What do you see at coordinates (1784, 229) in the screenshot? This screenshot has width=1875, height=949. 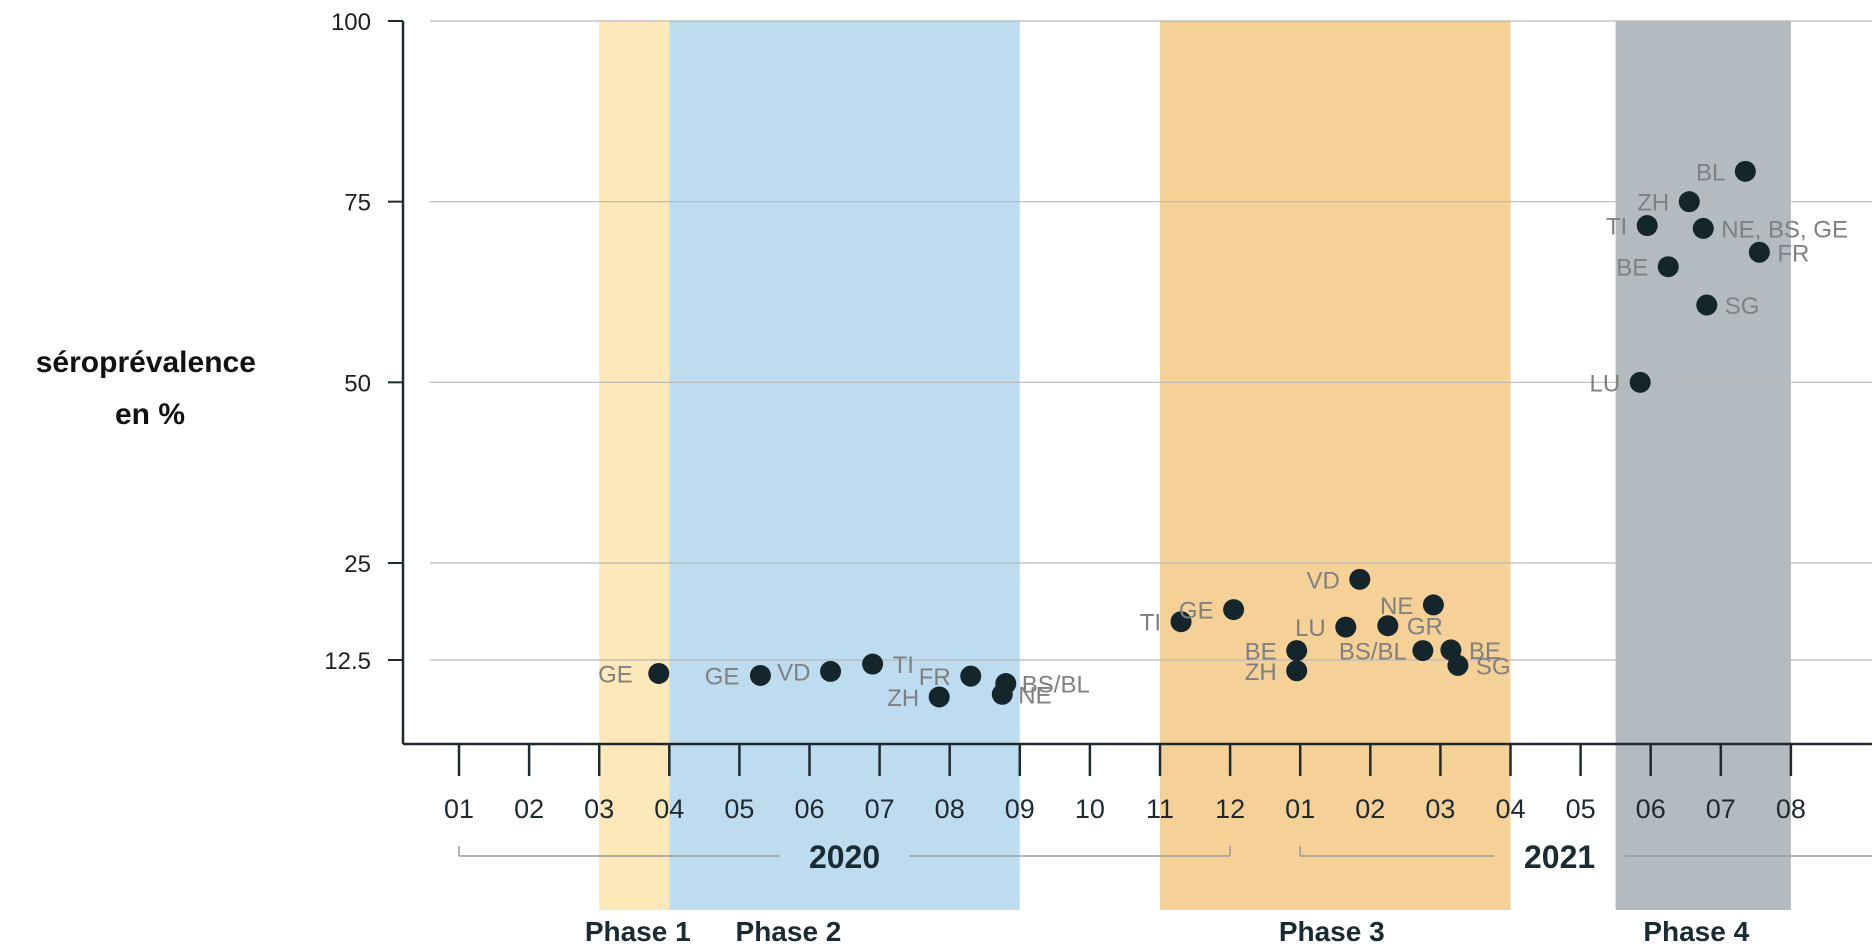 I see `point-label: NE, BS, GE` at bounding box center [1784, 229].